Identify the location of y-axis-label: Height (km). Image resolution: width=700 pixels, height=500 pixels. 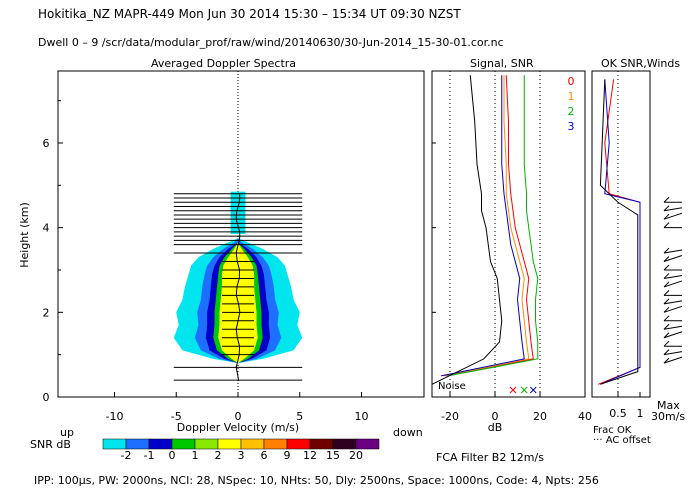
(24, 235).